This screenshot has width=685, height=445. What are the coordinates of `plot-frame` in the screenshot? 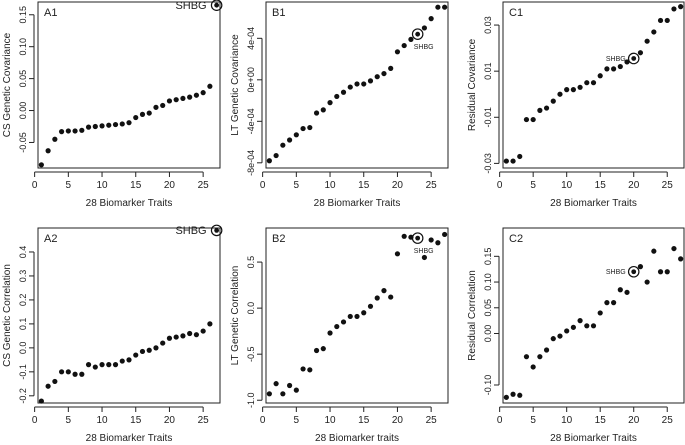 It's located at (357, 85).